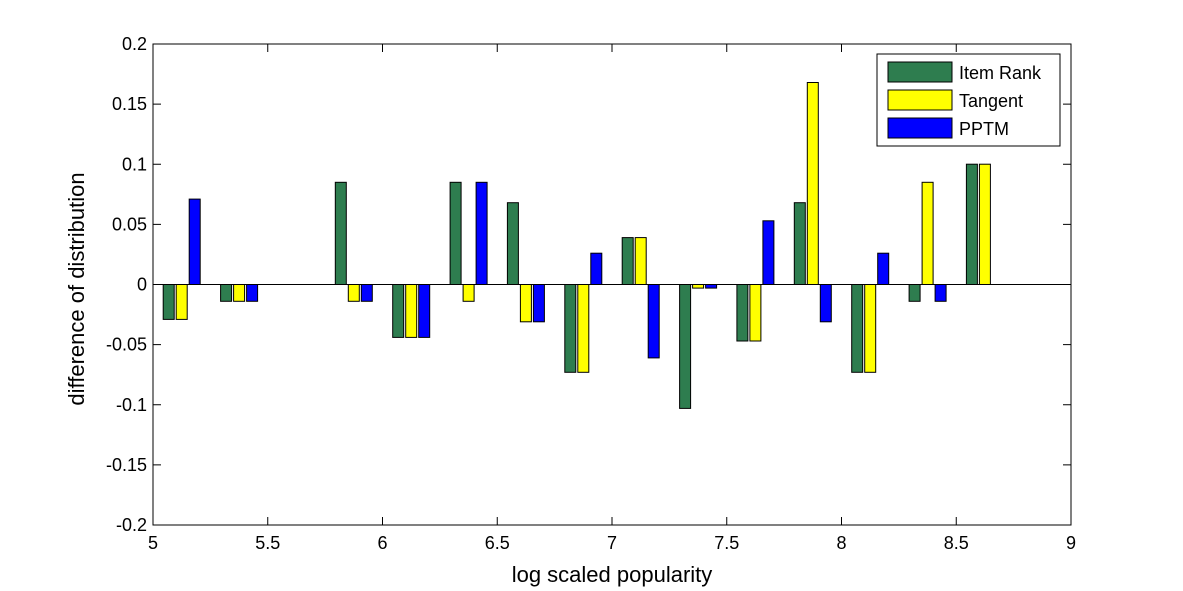 The height and width of the screenshot is (591, 1183). Describe the element at coordinates (382, 543) in the screenshot. I see `x-tick-label: 6` at that location.